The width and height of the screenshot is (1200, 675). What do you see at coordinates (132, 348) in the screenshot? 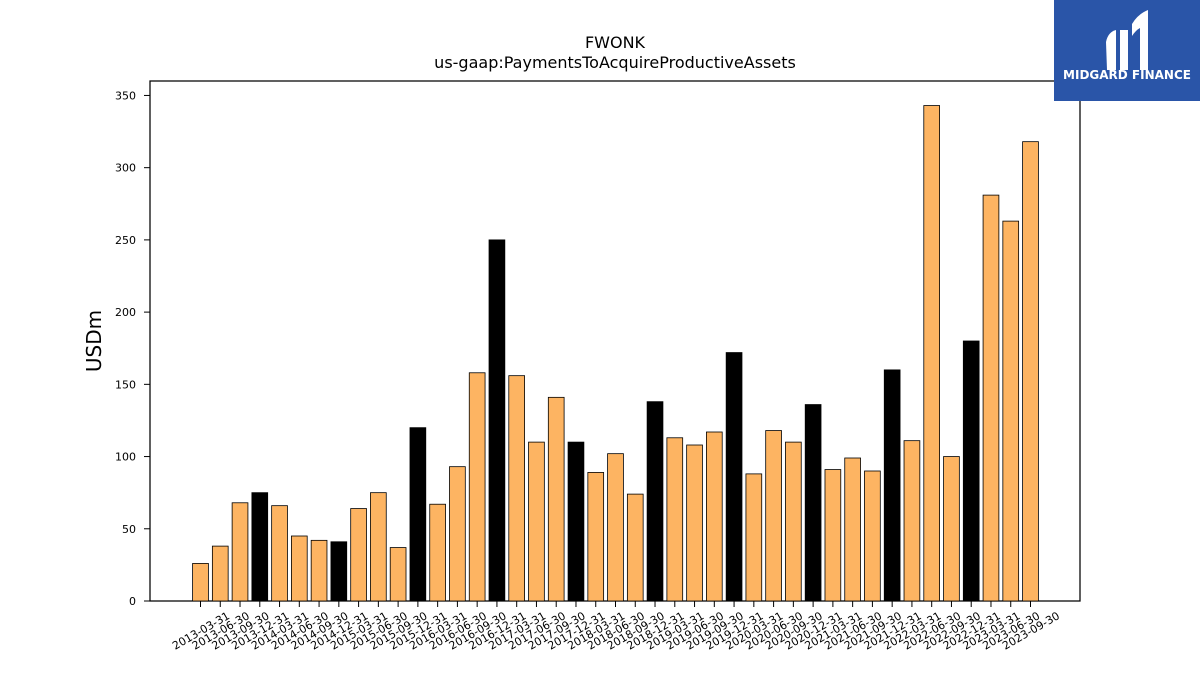
I see `y-axis-ticks: 0 50 100 150 200 250 300 350` at bounding box center [132, 348].